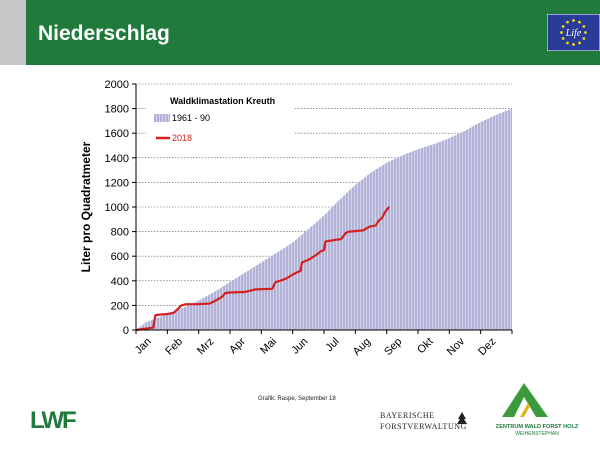 The image size is (600, 450). I want to click on y-tick-label: 1600, so click(117, 134).